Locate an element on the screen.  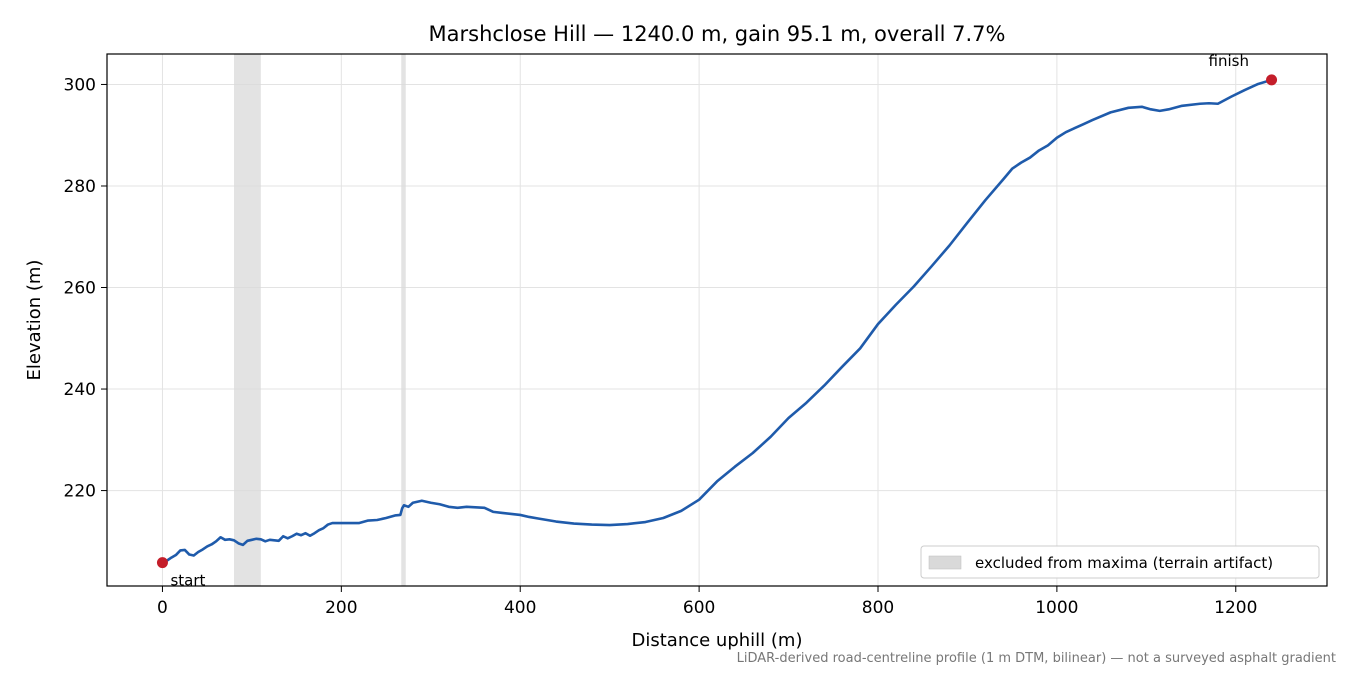
x-tick-label: 600 is located at coordinates (699, 608).